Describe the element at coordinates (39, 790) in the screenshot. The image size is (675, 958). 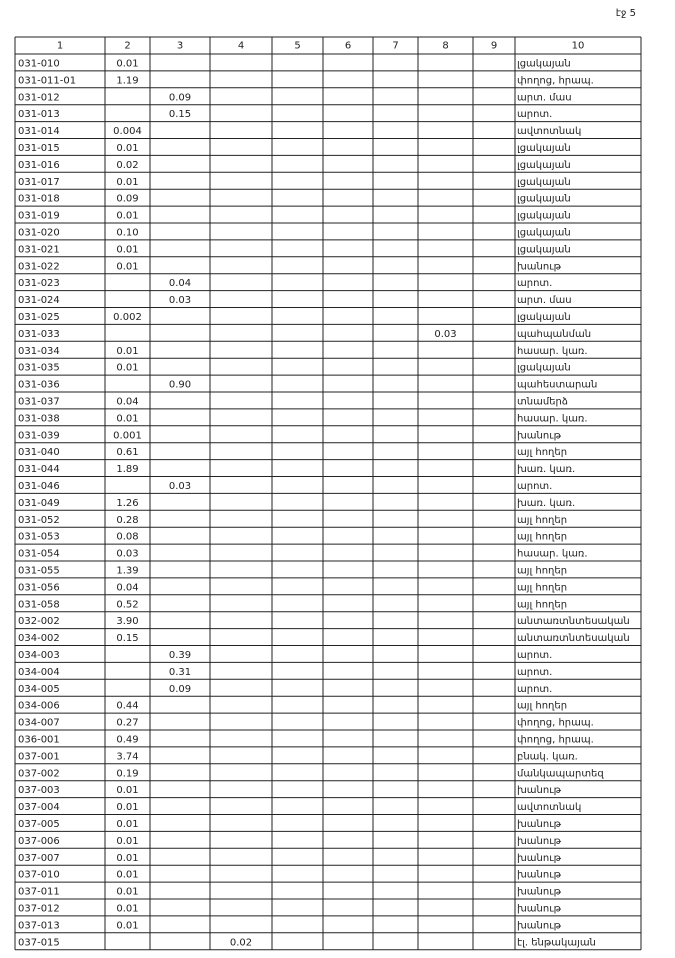
I see `parcel-code: 037-003` at that location.